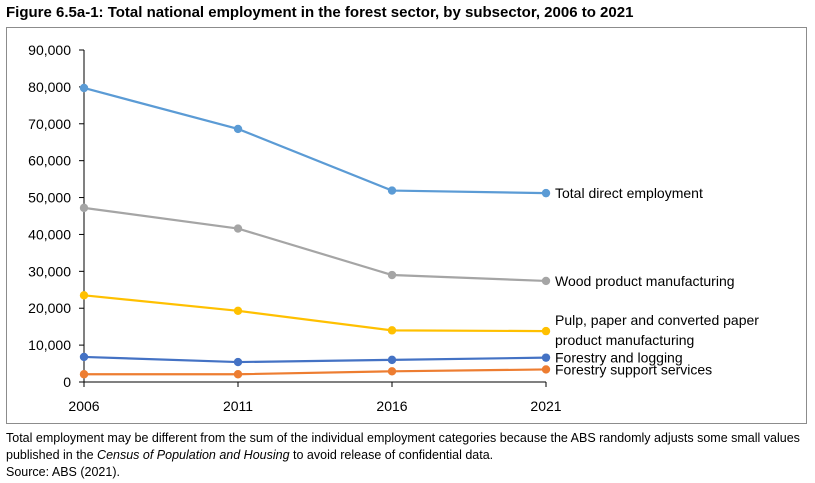 The image size is (815, 483). I want to click on y-tick-label: 90,000, so click(49, 50).